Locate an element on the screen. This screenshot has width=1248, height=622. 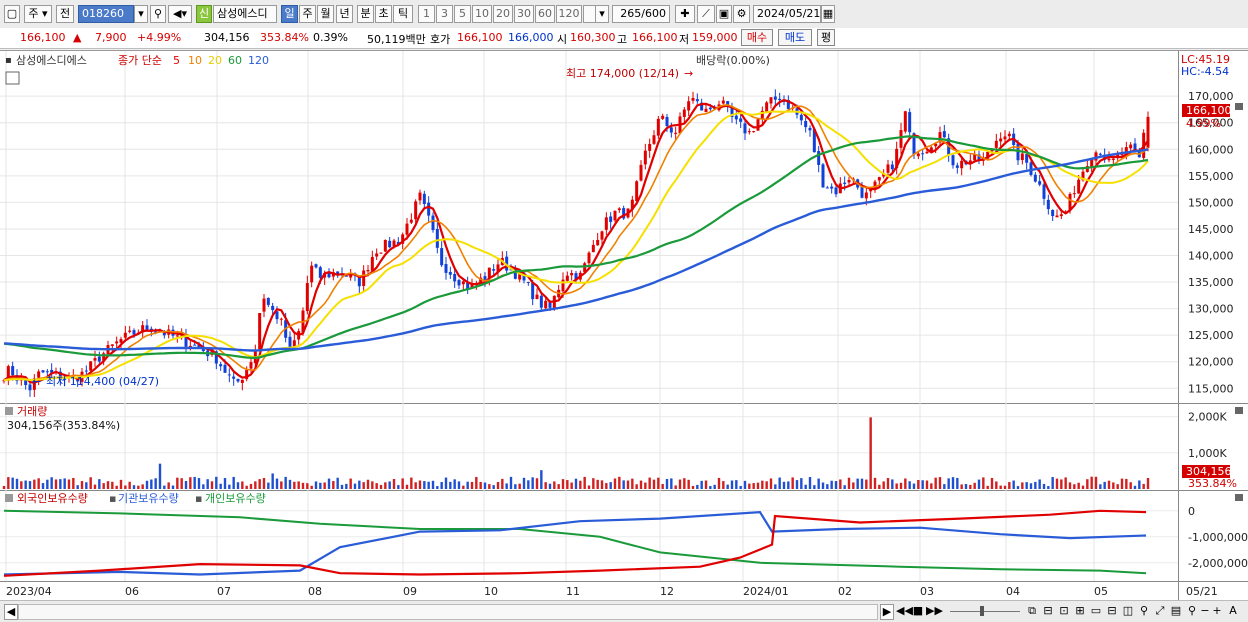
price-panel-close-icon is located at coordinates (1239, 106).